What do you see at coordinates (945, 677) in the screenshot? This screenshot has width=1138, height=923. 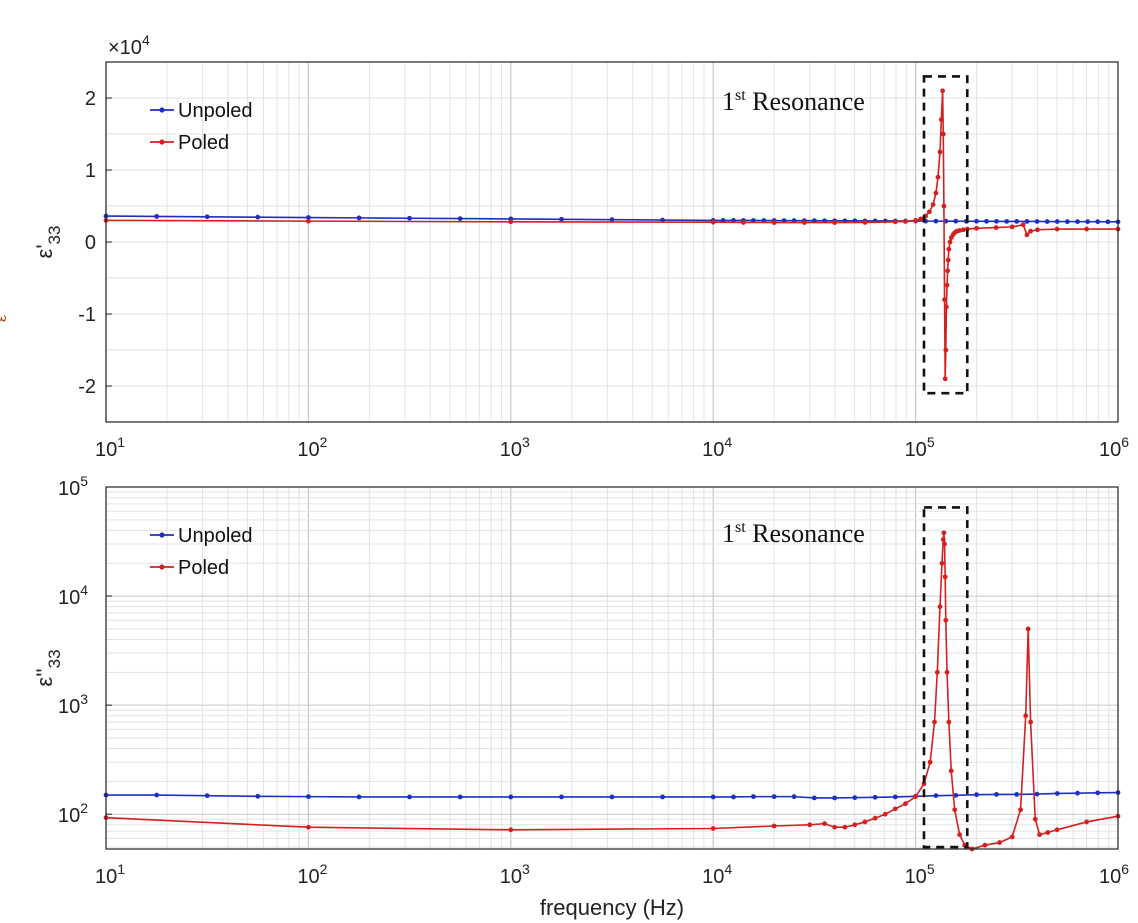 I see `bottom-resonance-box` at bounding box center [945, 677].